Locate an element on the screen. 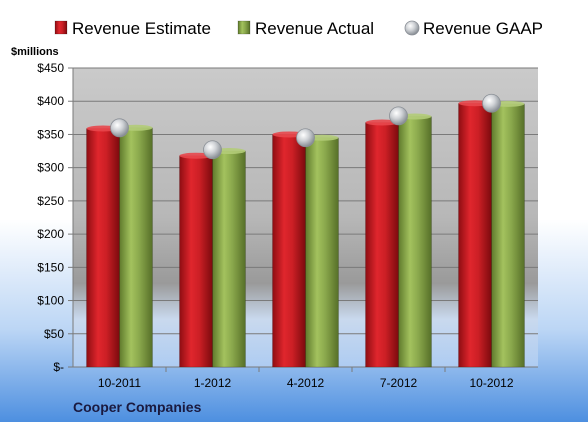 Image resolution: width=588 pixels, height=422 pixels. y-tick-label: $50 is located at coordinates (54, 334).